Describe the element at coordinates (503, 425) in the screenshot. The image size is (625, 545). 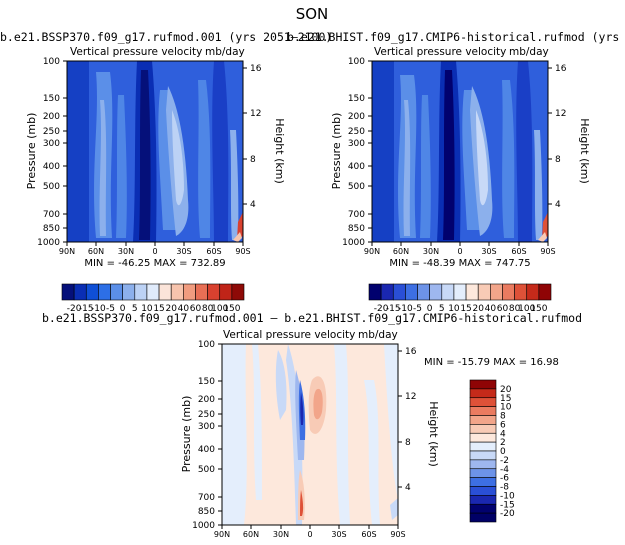
I see `colorbar-label: 6` at that location.